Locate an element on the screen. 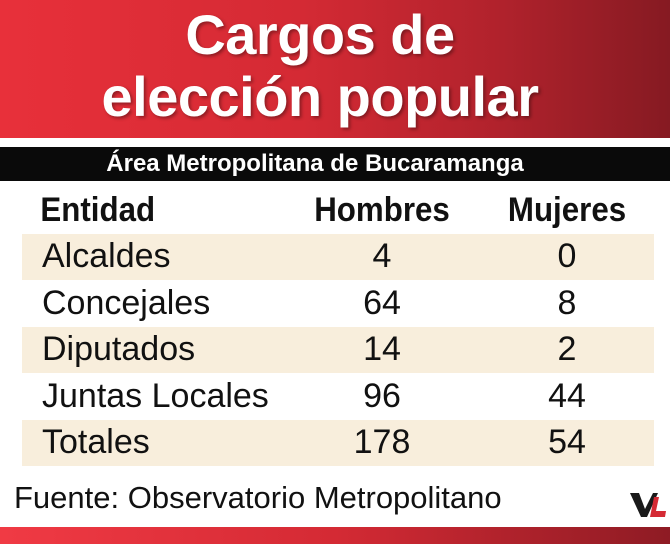 This screenshot has width=670, height=544. table-row: Concejales 64 8 is located at coordinates (338, 303).